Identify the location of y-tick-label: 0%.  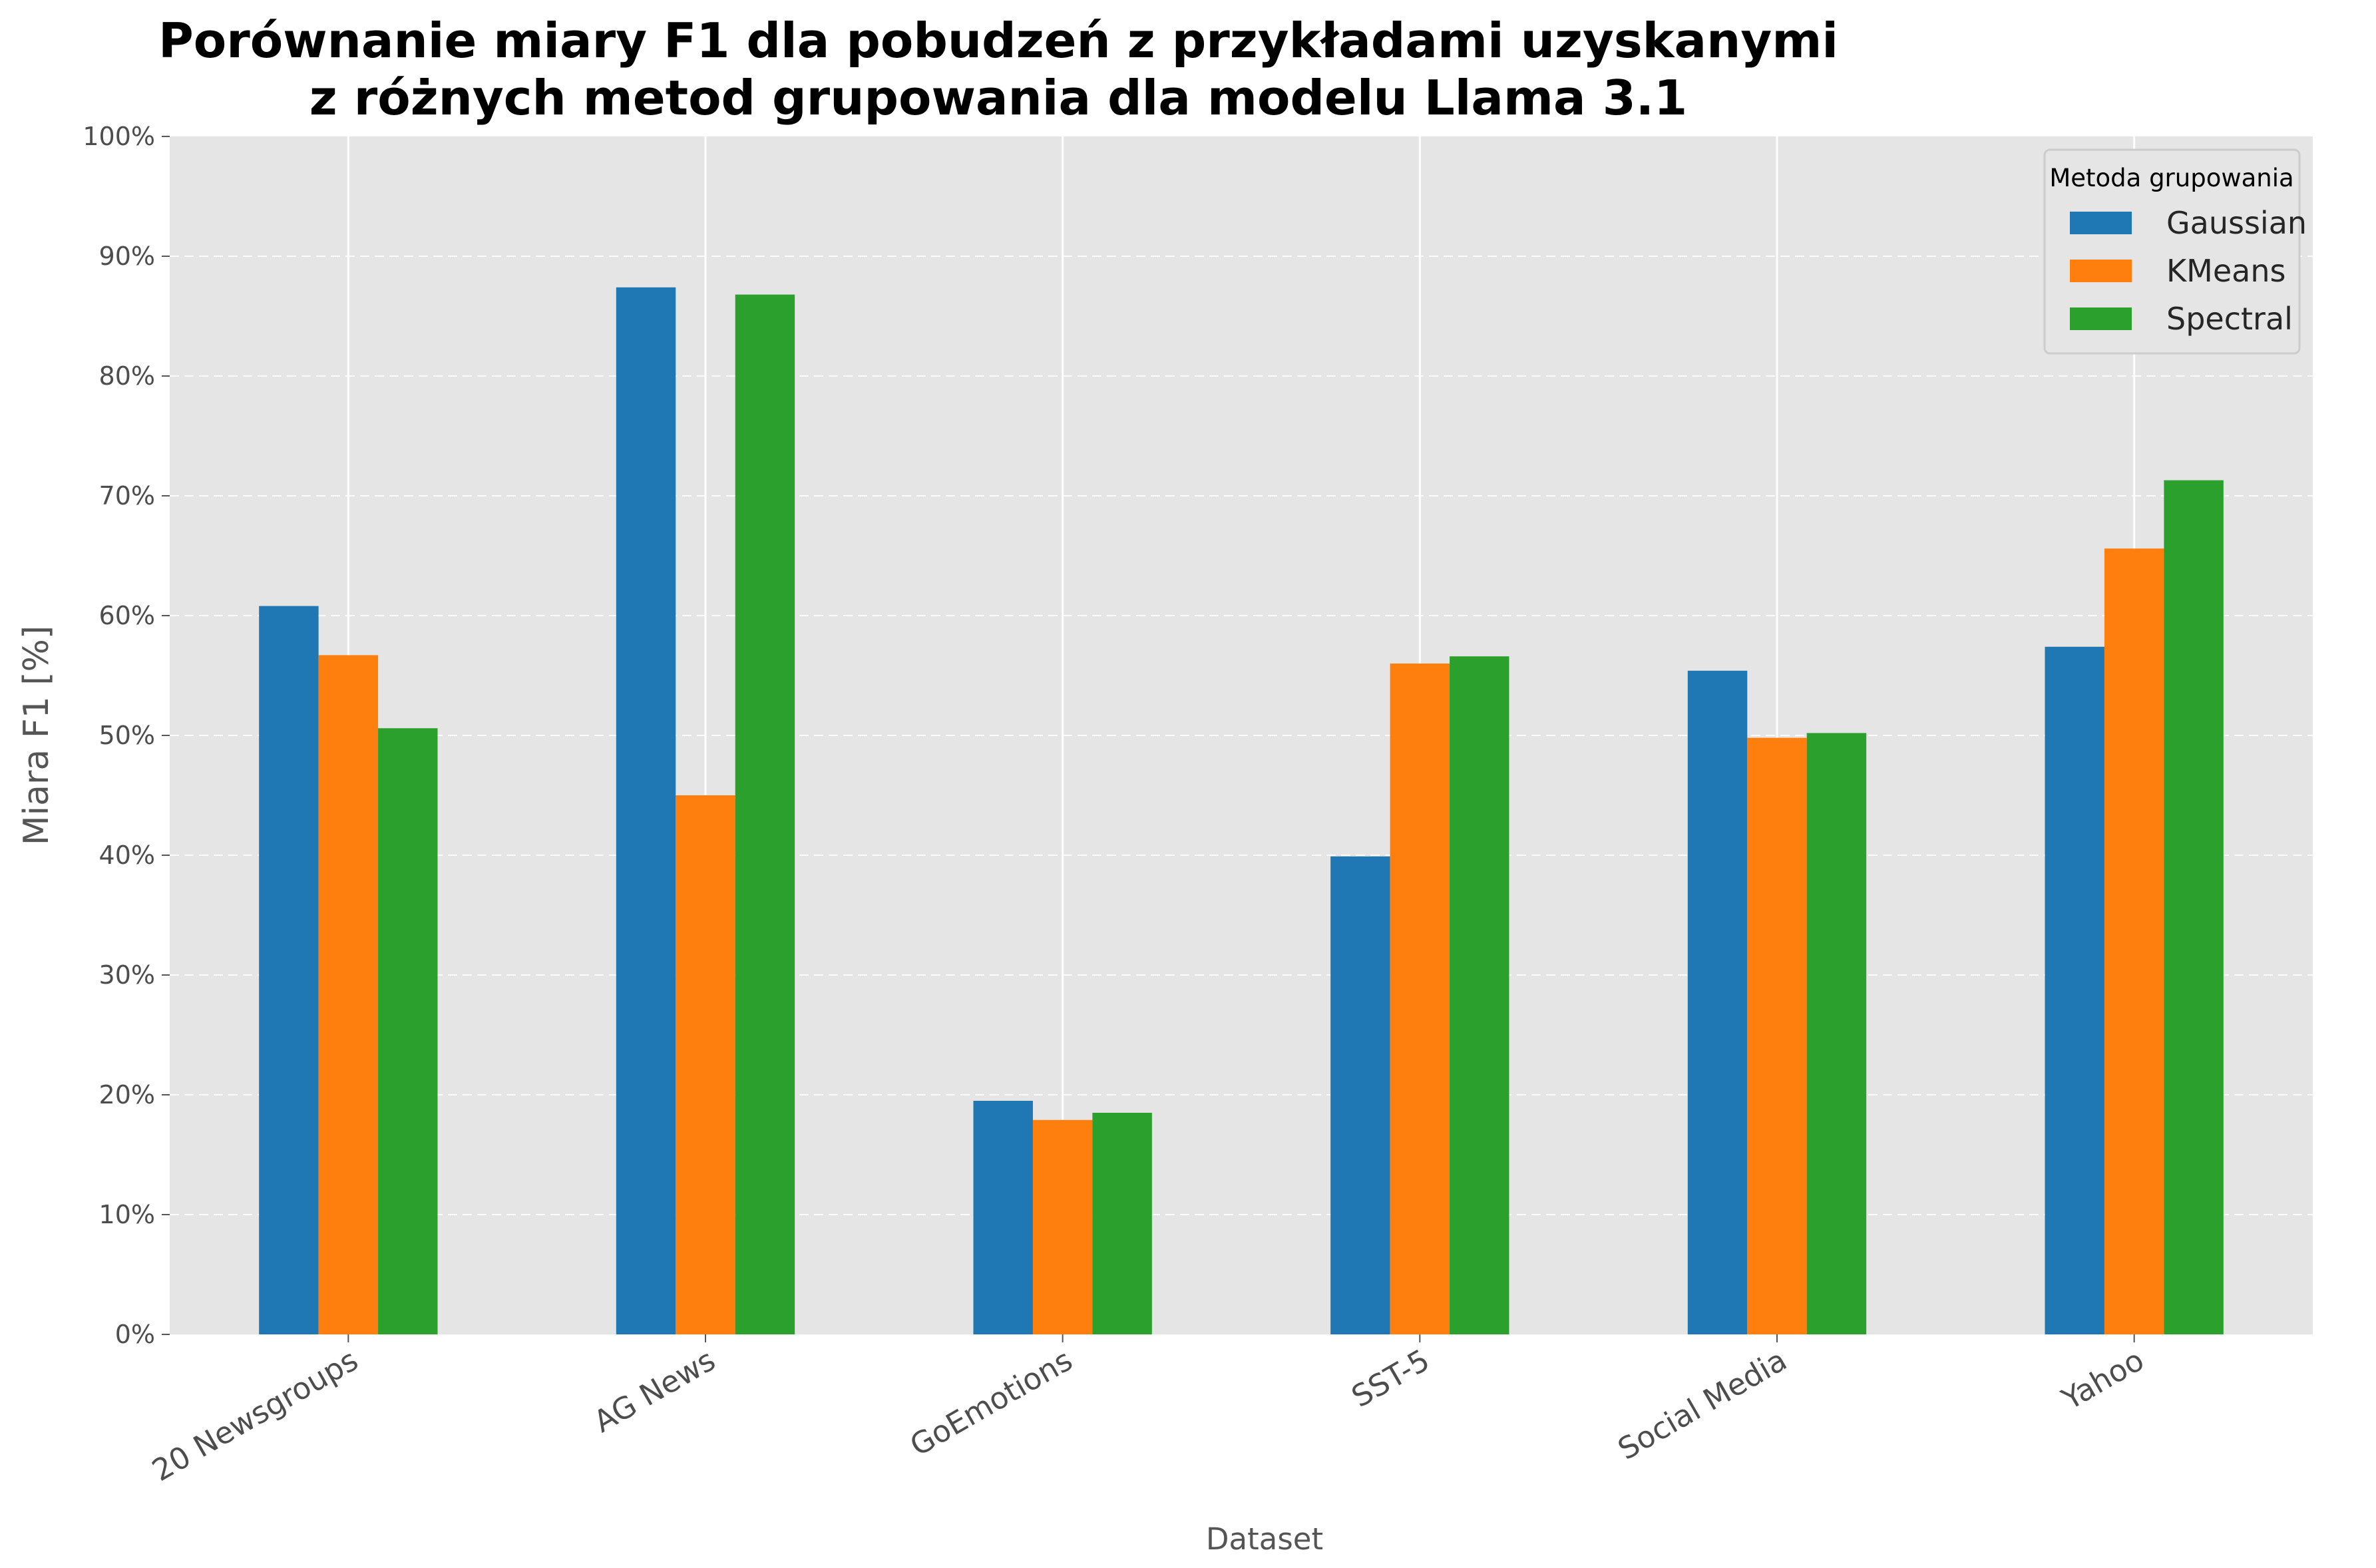
(135, 1334).